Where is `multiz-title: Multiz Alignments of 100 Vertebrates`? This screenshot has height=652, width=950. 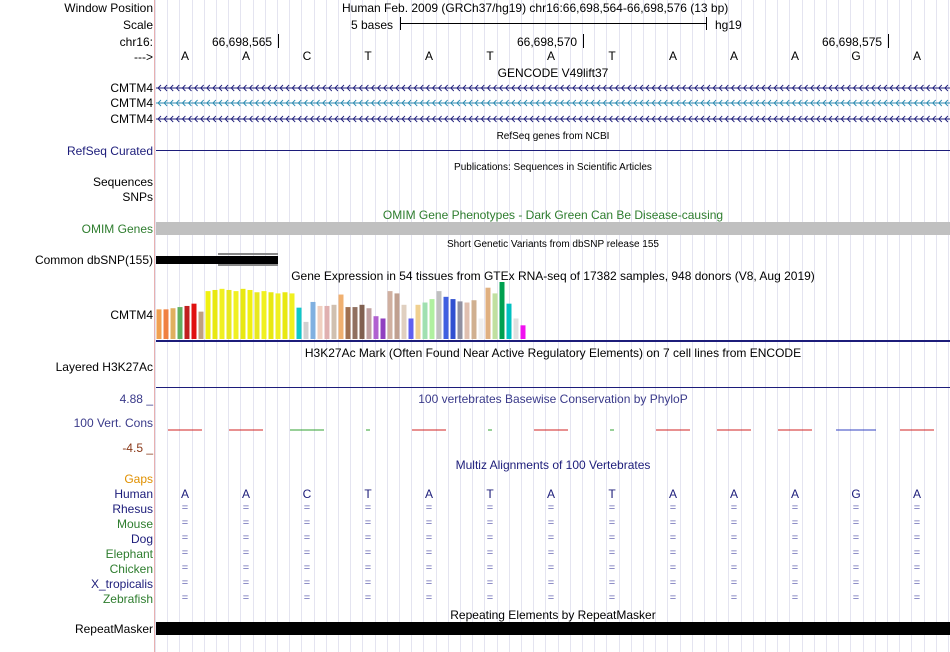 multiz-title: Multiz Alignments of 100 Vertebrates is located at coordinates (553, 465).